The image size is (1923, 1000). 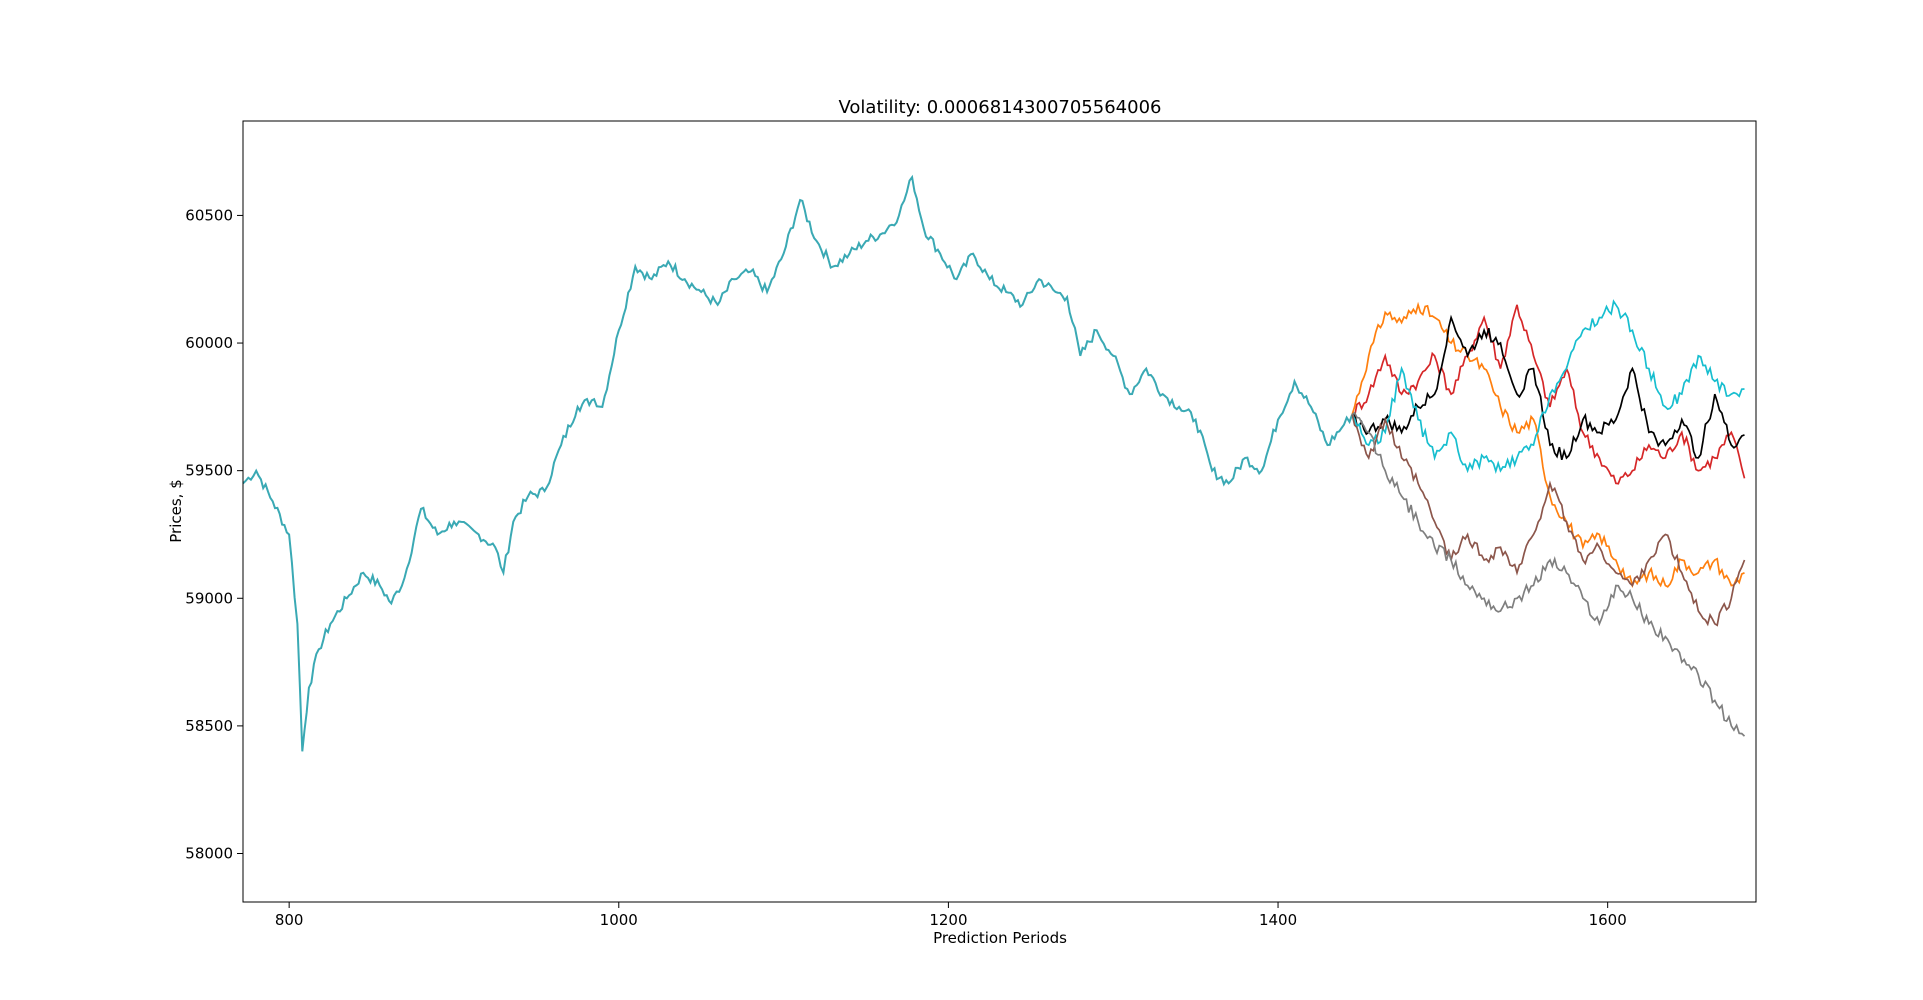 I want to click on x-tick-label: 1200, so click(x=948, y=920).